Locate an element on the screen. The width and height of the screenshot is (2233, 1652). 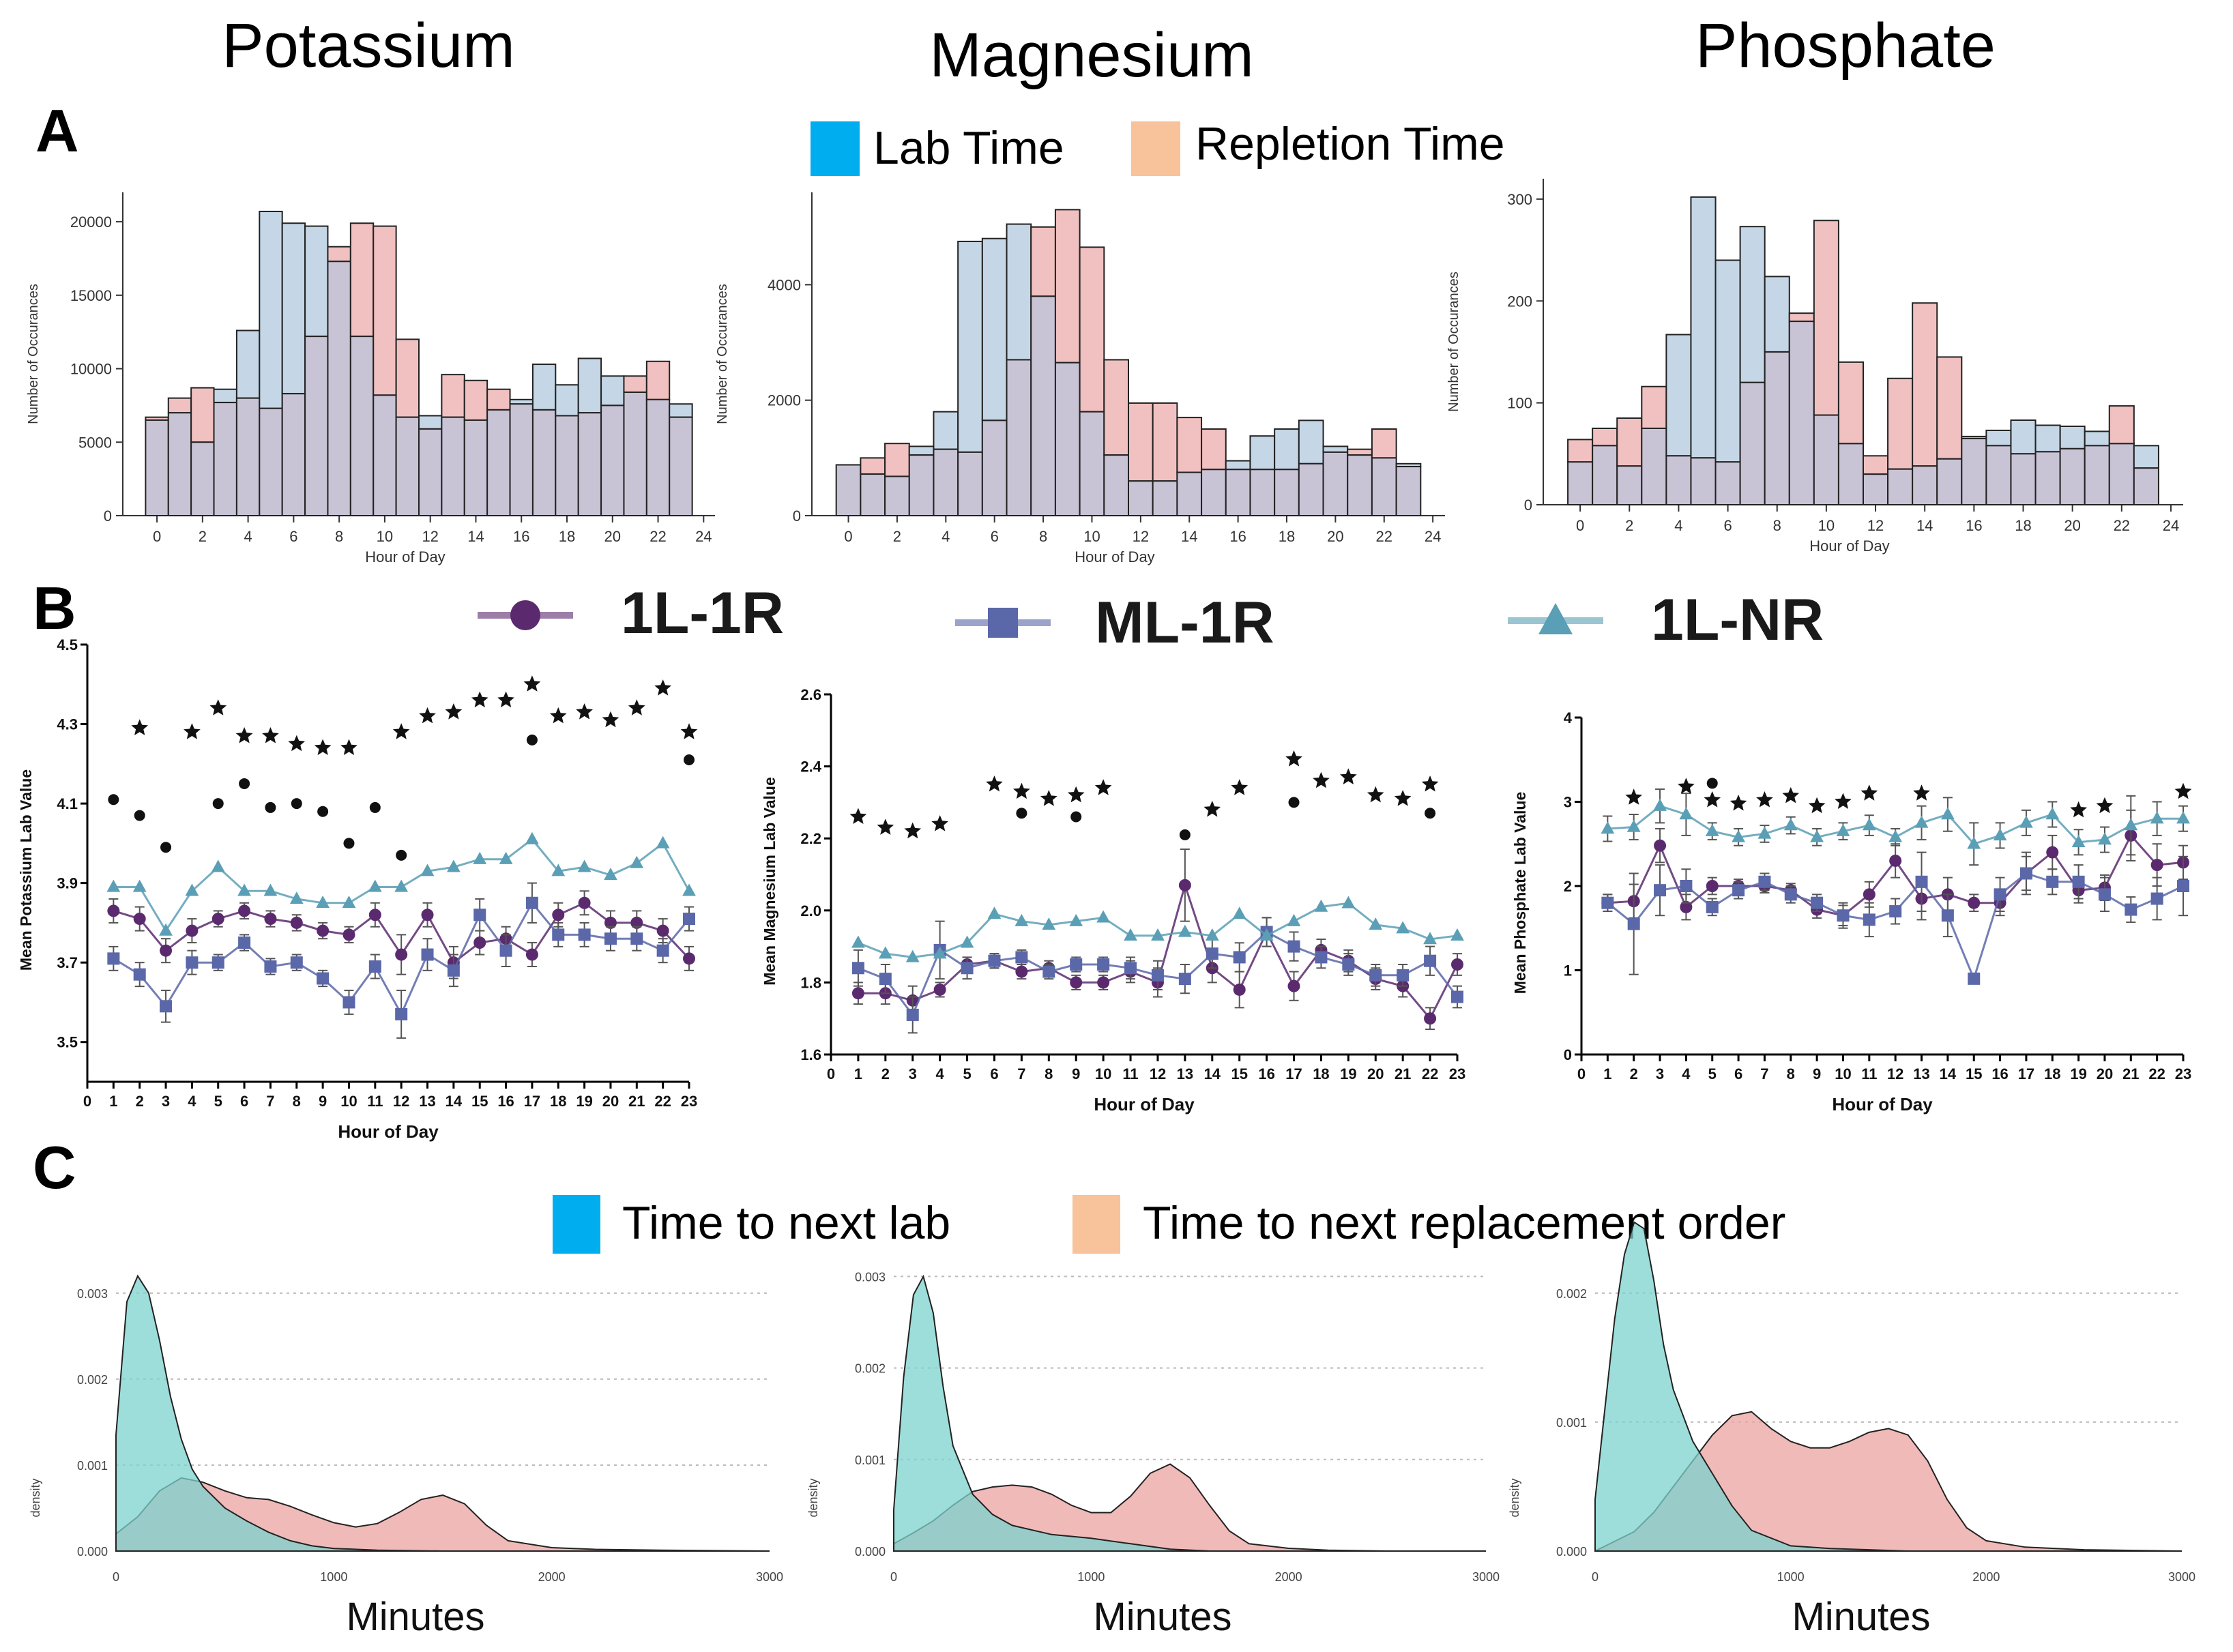
legend-a-lab-swatch is located at coordinates (835, 148).